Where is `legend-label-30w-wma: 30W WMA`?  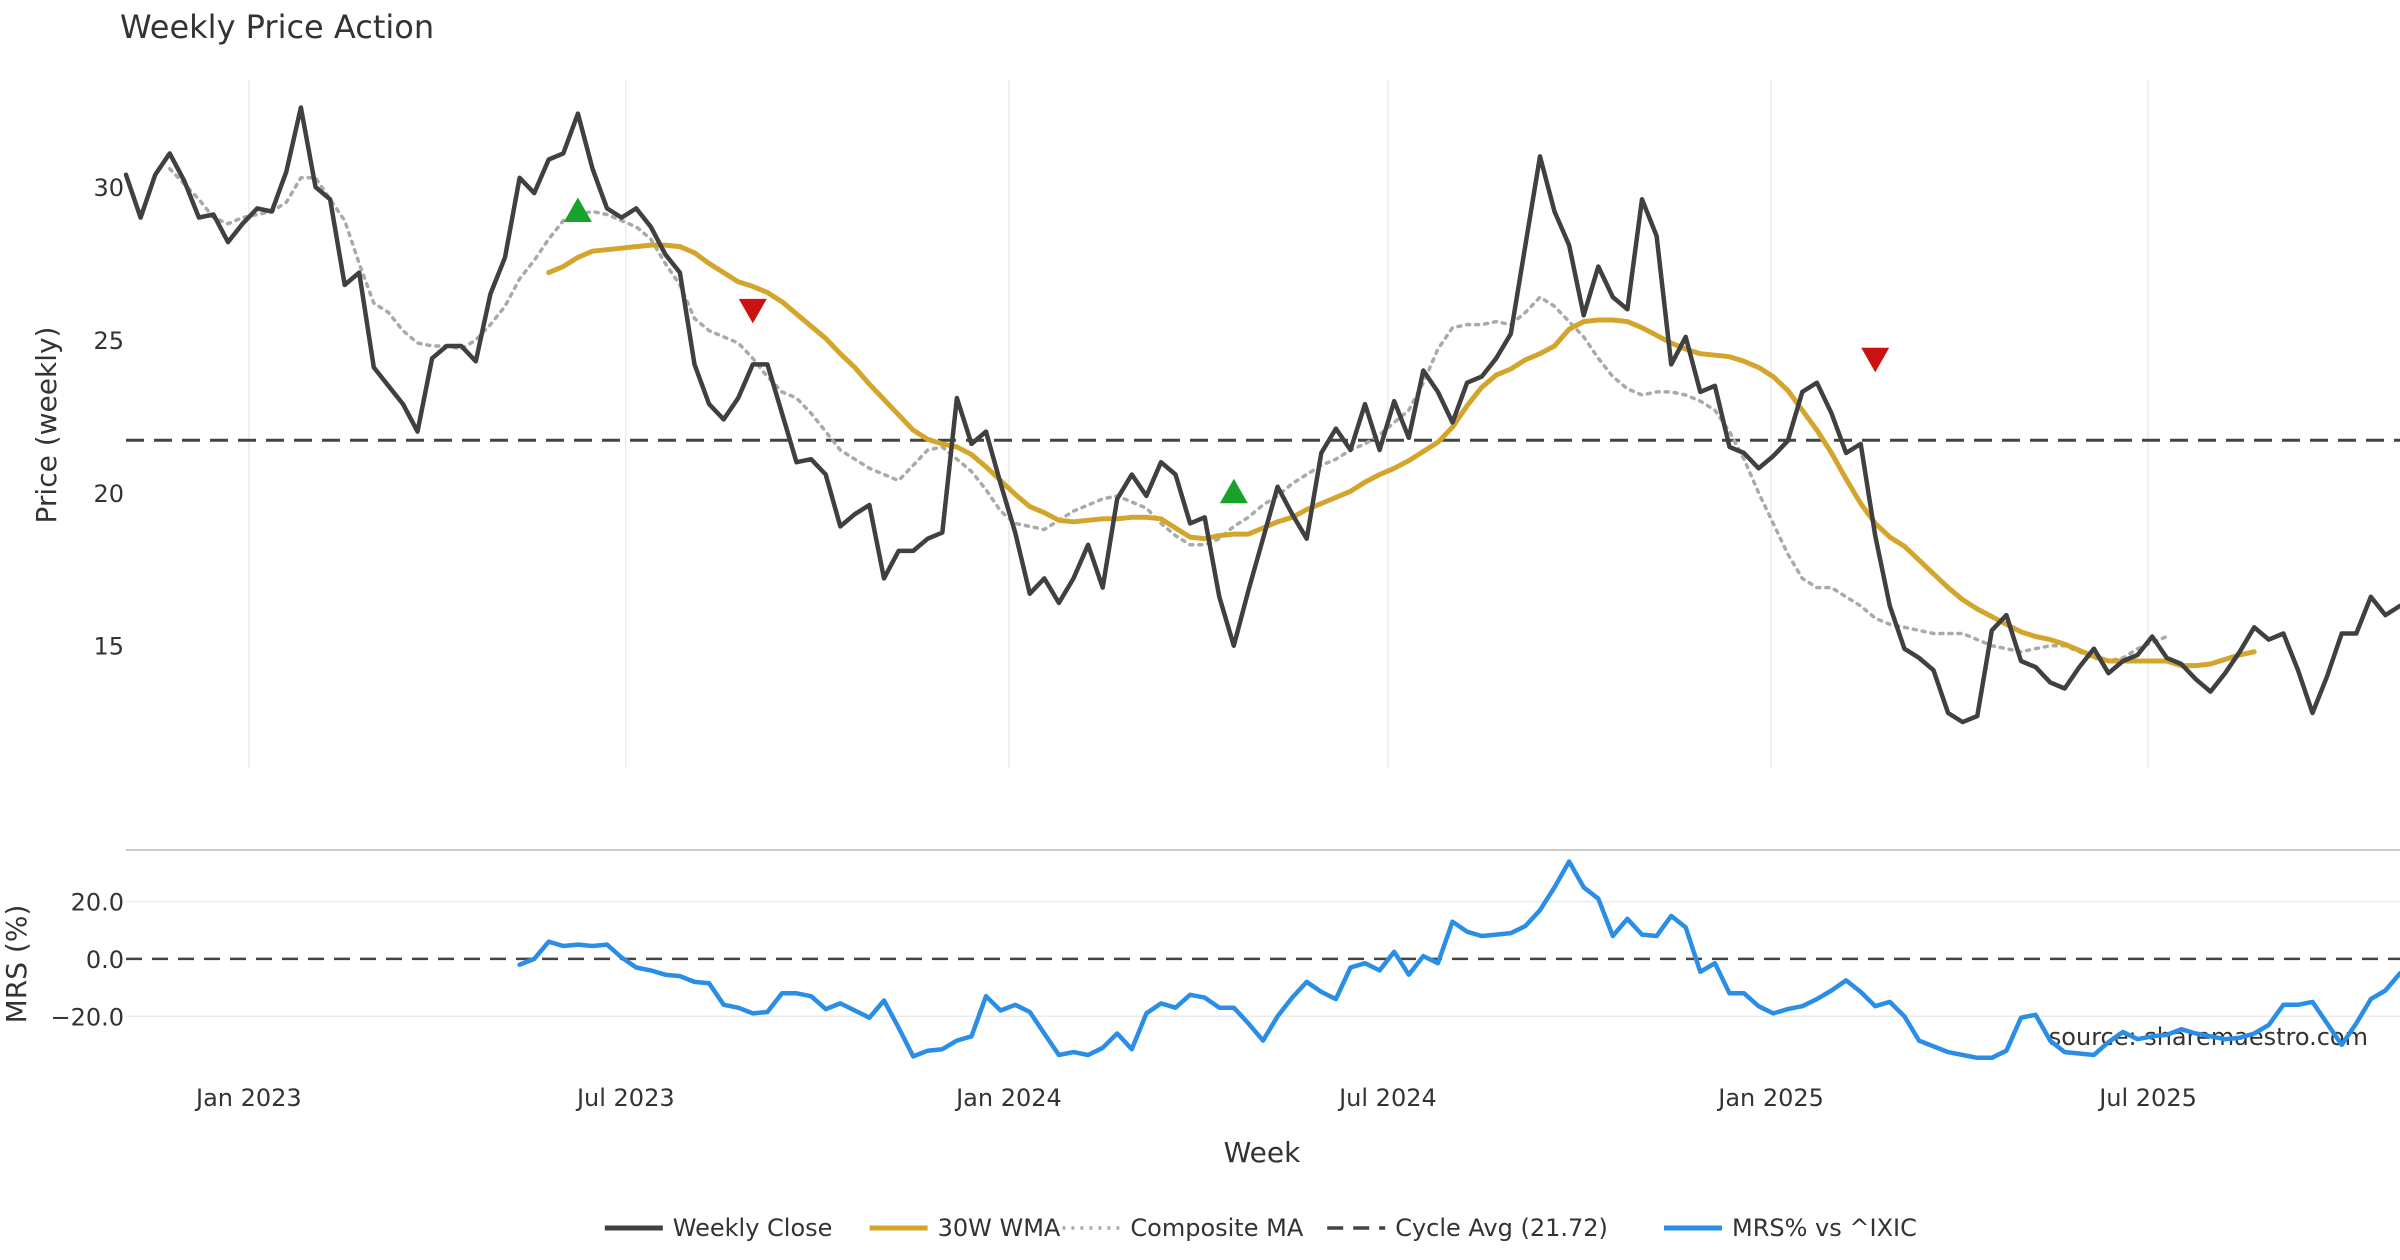
legend-label-30w-wma: 30W WMA is located at coordinates (999, 1228).